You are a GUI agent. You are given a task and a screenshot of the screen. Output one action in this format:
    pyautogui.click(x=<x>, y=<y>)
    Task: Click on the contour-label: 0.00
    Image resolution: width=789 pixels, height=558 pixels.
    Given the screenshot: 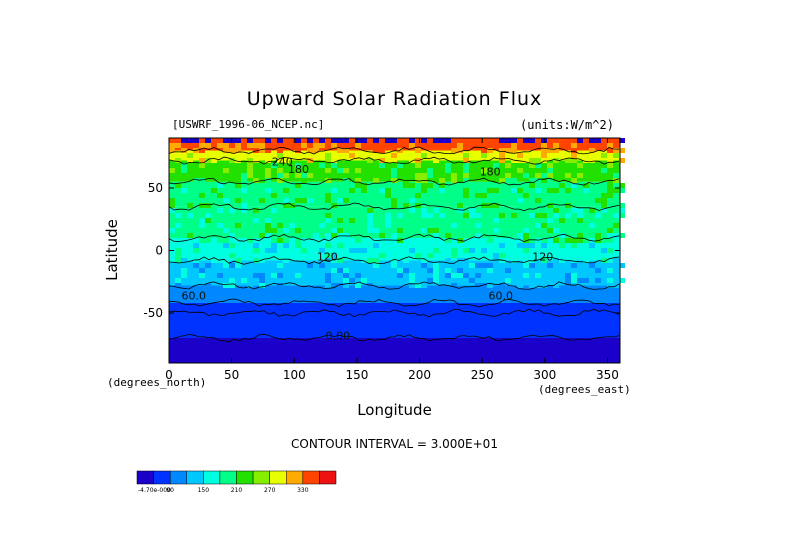 What is the action you would take?
    pyautogui.click(x=338, y=335)
    